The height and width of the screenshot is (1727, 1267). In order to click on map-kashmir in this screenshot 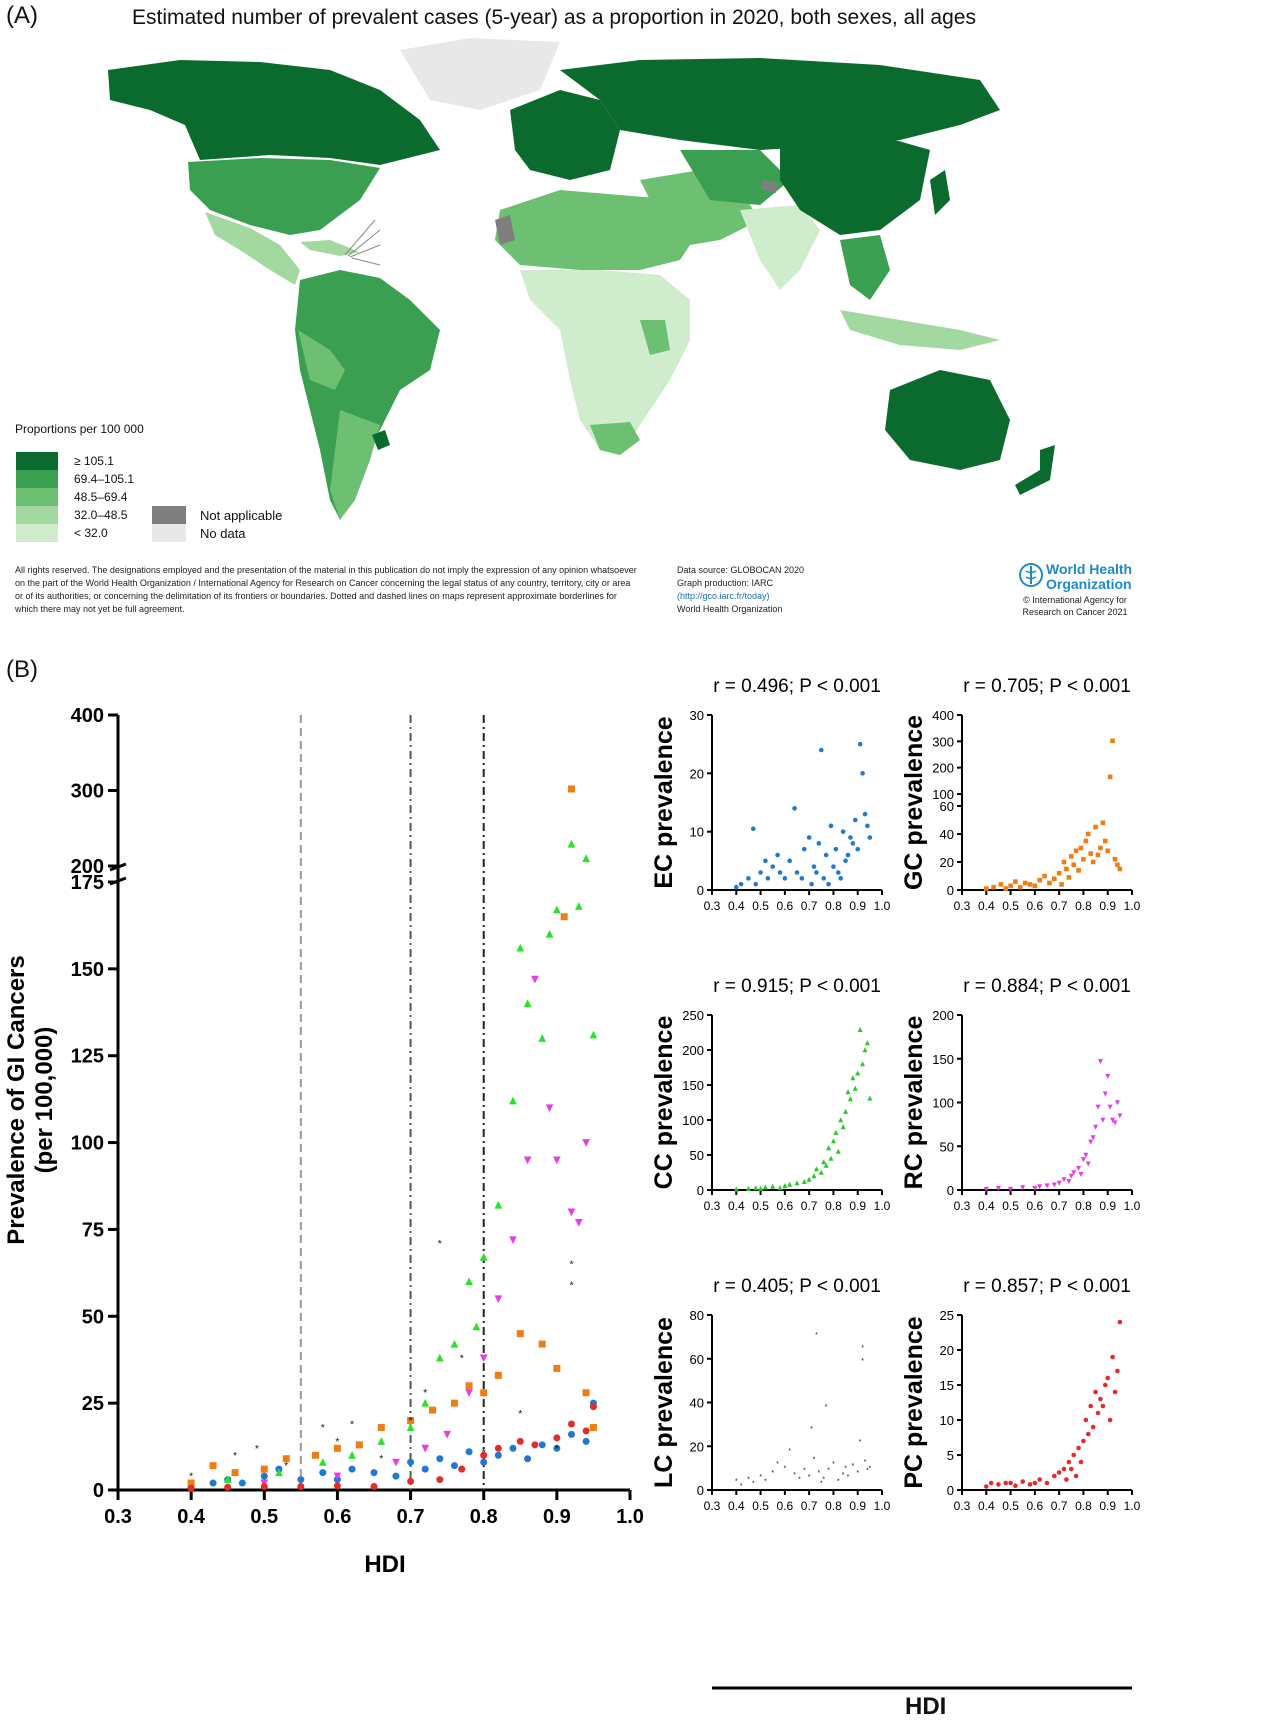, I will do `click(770, 186)`.